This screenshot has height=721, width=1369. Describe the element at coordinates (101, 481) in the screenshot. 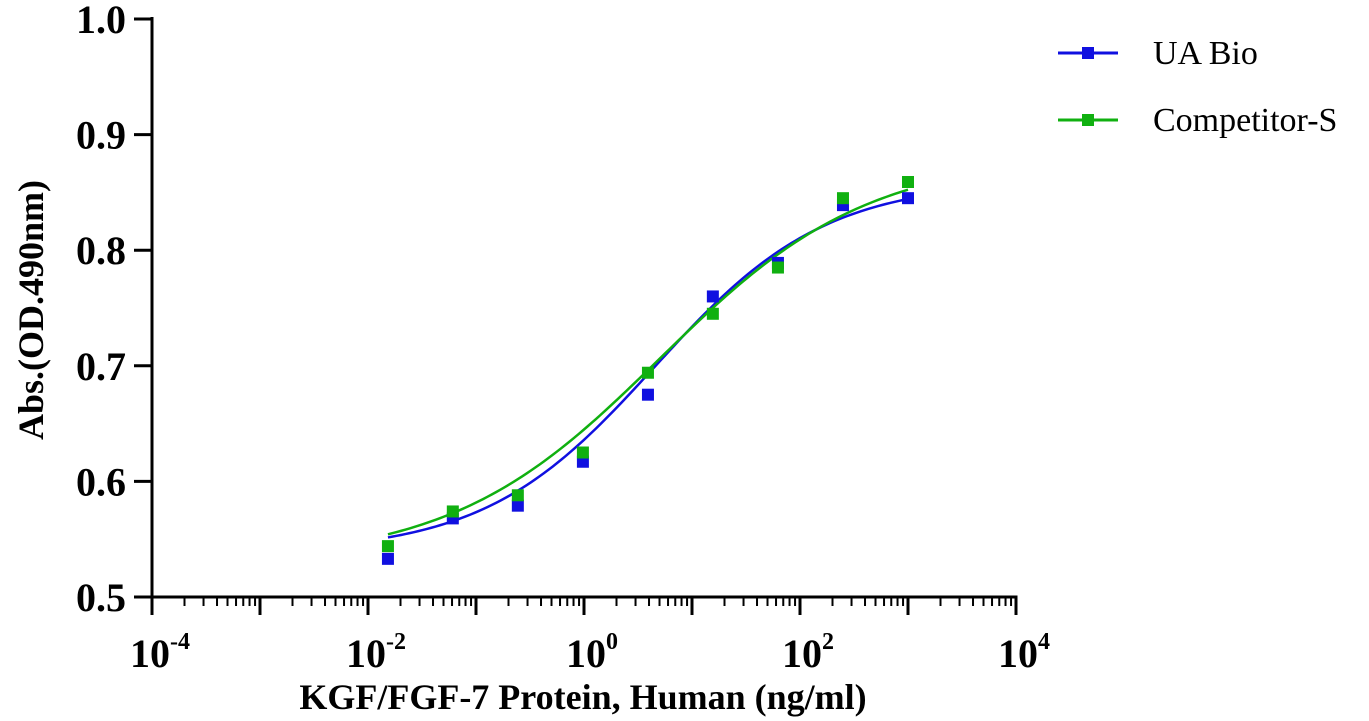

I see `y-tick-label: 0.6` at that location.